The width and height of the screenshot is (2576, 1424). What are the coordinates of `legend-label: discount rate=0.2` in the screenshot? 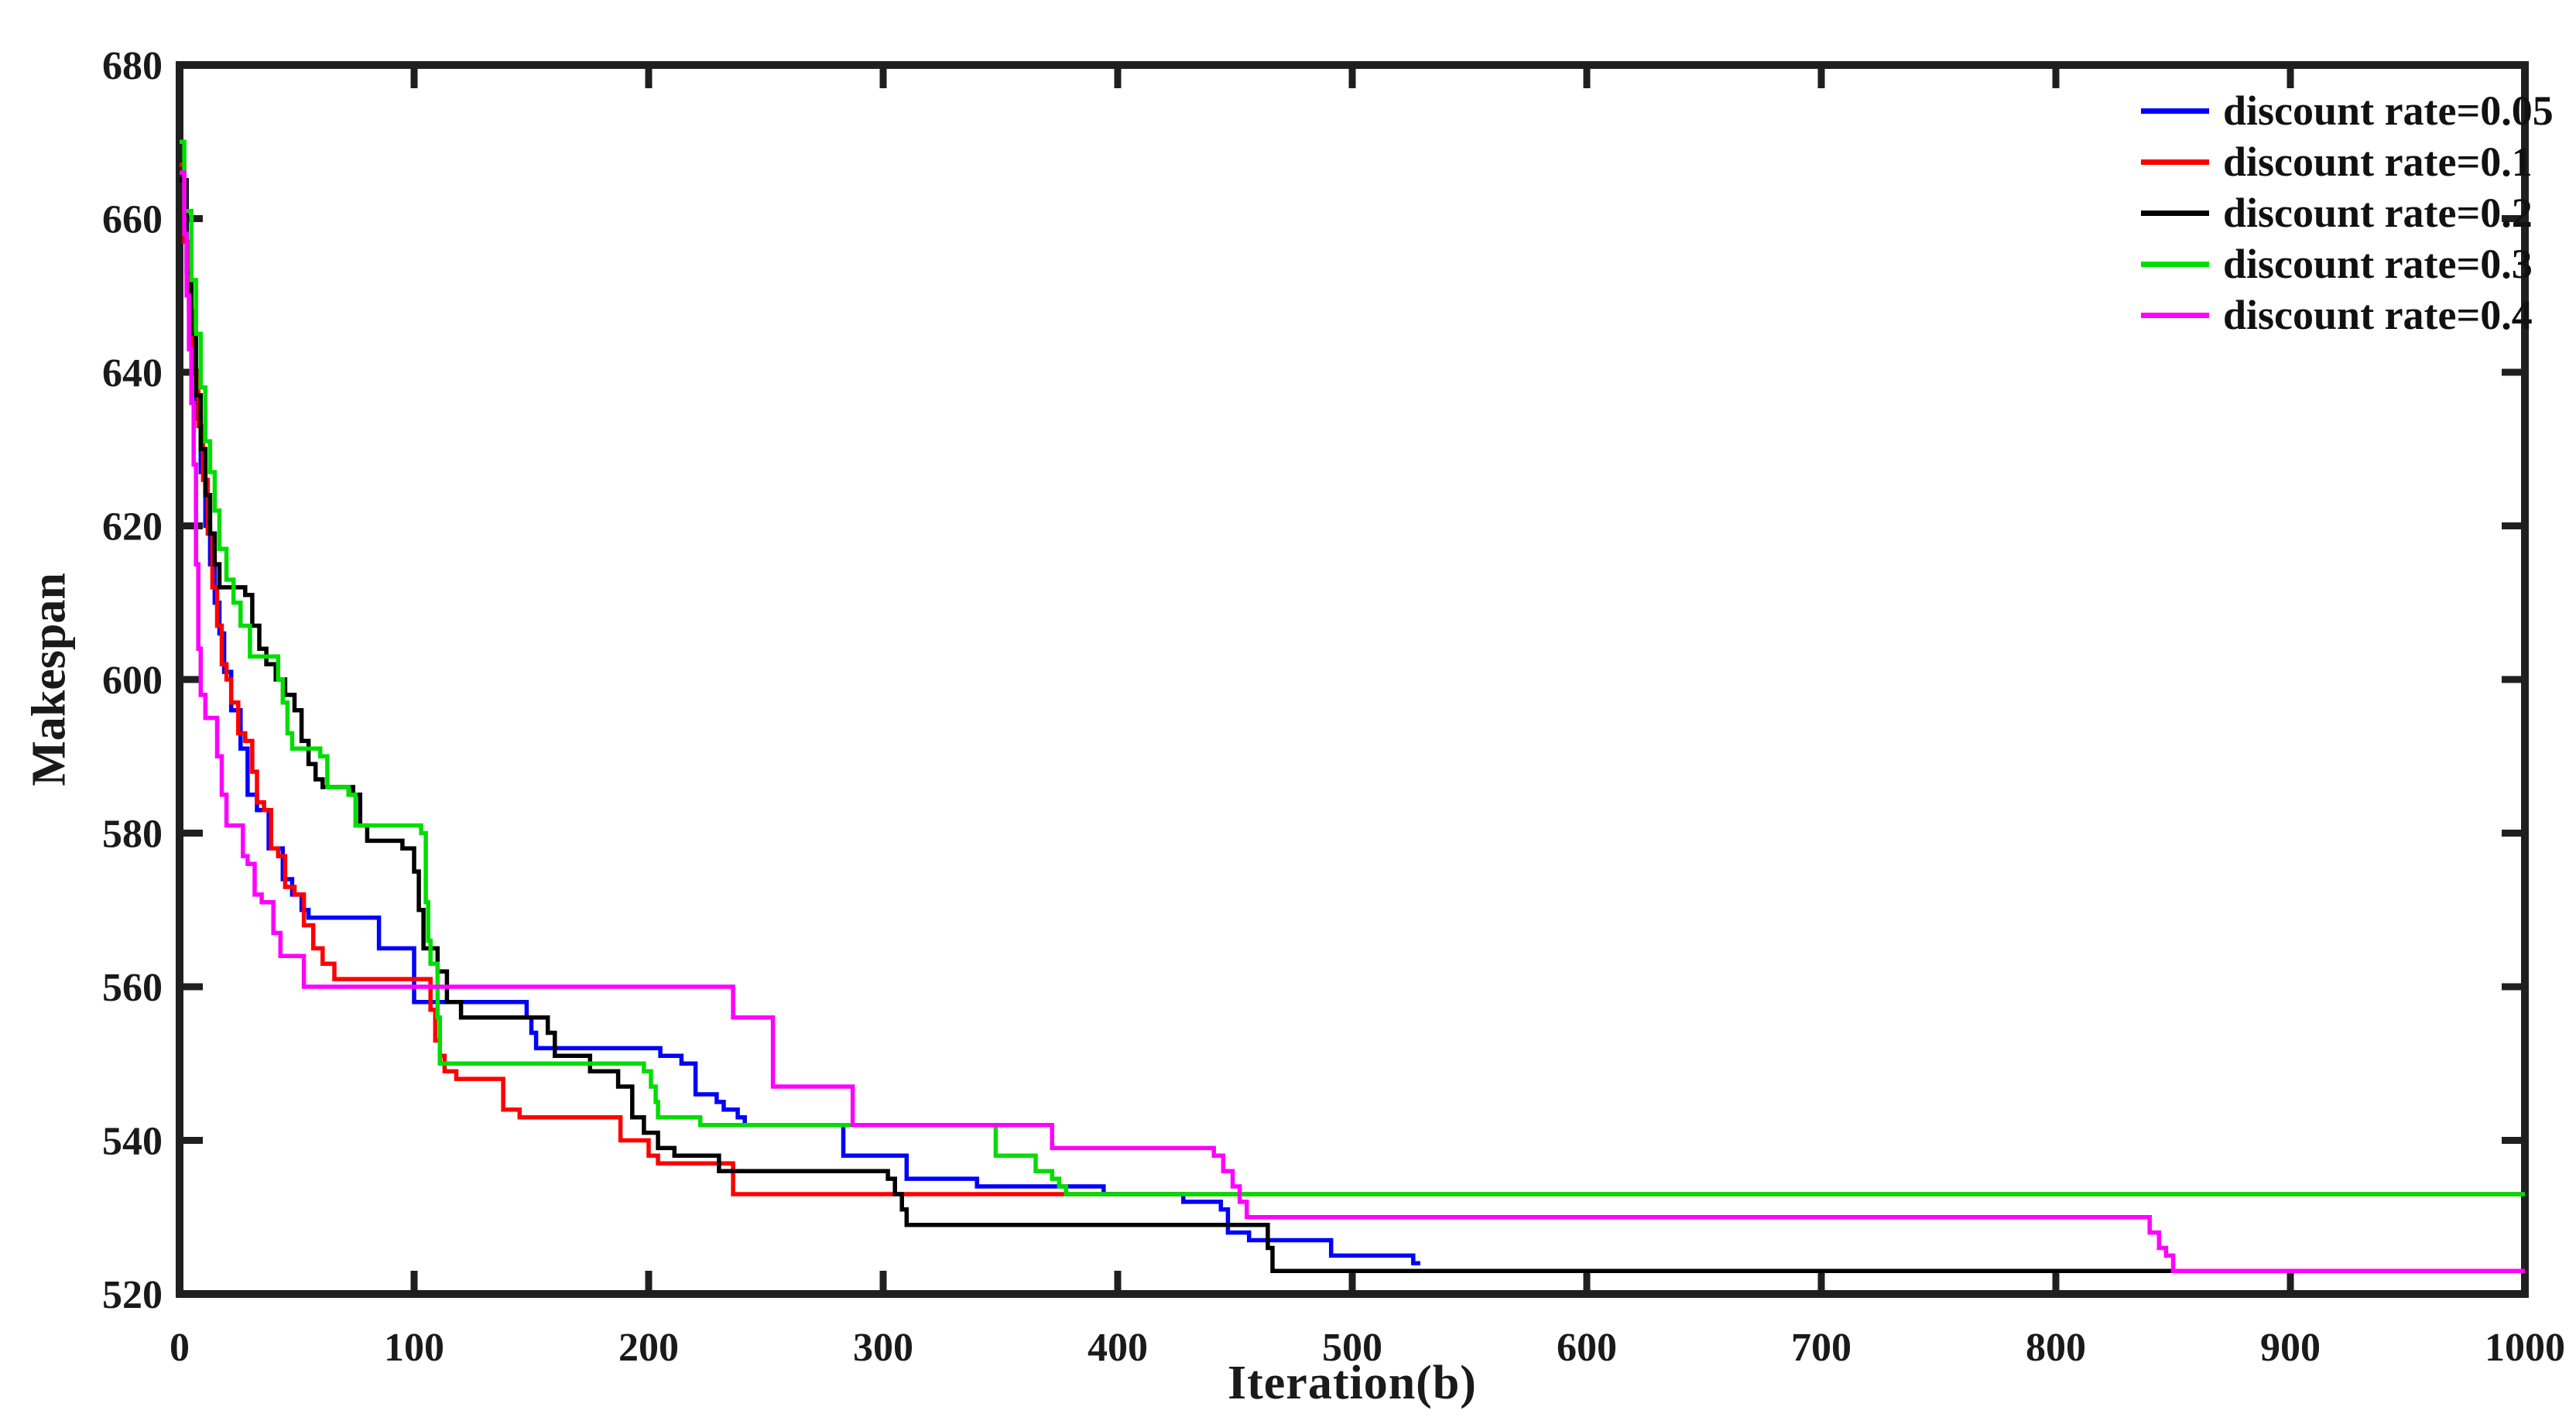 It's located at (2378, 213).